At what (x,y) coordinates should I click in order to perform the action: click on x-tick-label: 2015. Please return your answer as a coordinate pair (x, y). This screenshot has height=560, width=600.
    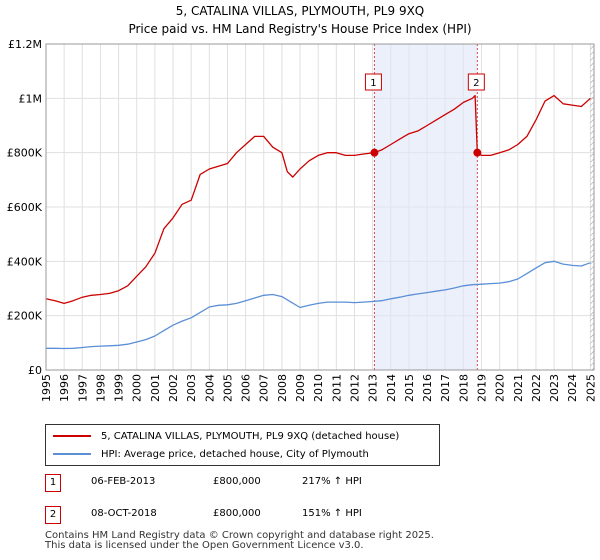
    Looking at the image, I should click on (409, 388).